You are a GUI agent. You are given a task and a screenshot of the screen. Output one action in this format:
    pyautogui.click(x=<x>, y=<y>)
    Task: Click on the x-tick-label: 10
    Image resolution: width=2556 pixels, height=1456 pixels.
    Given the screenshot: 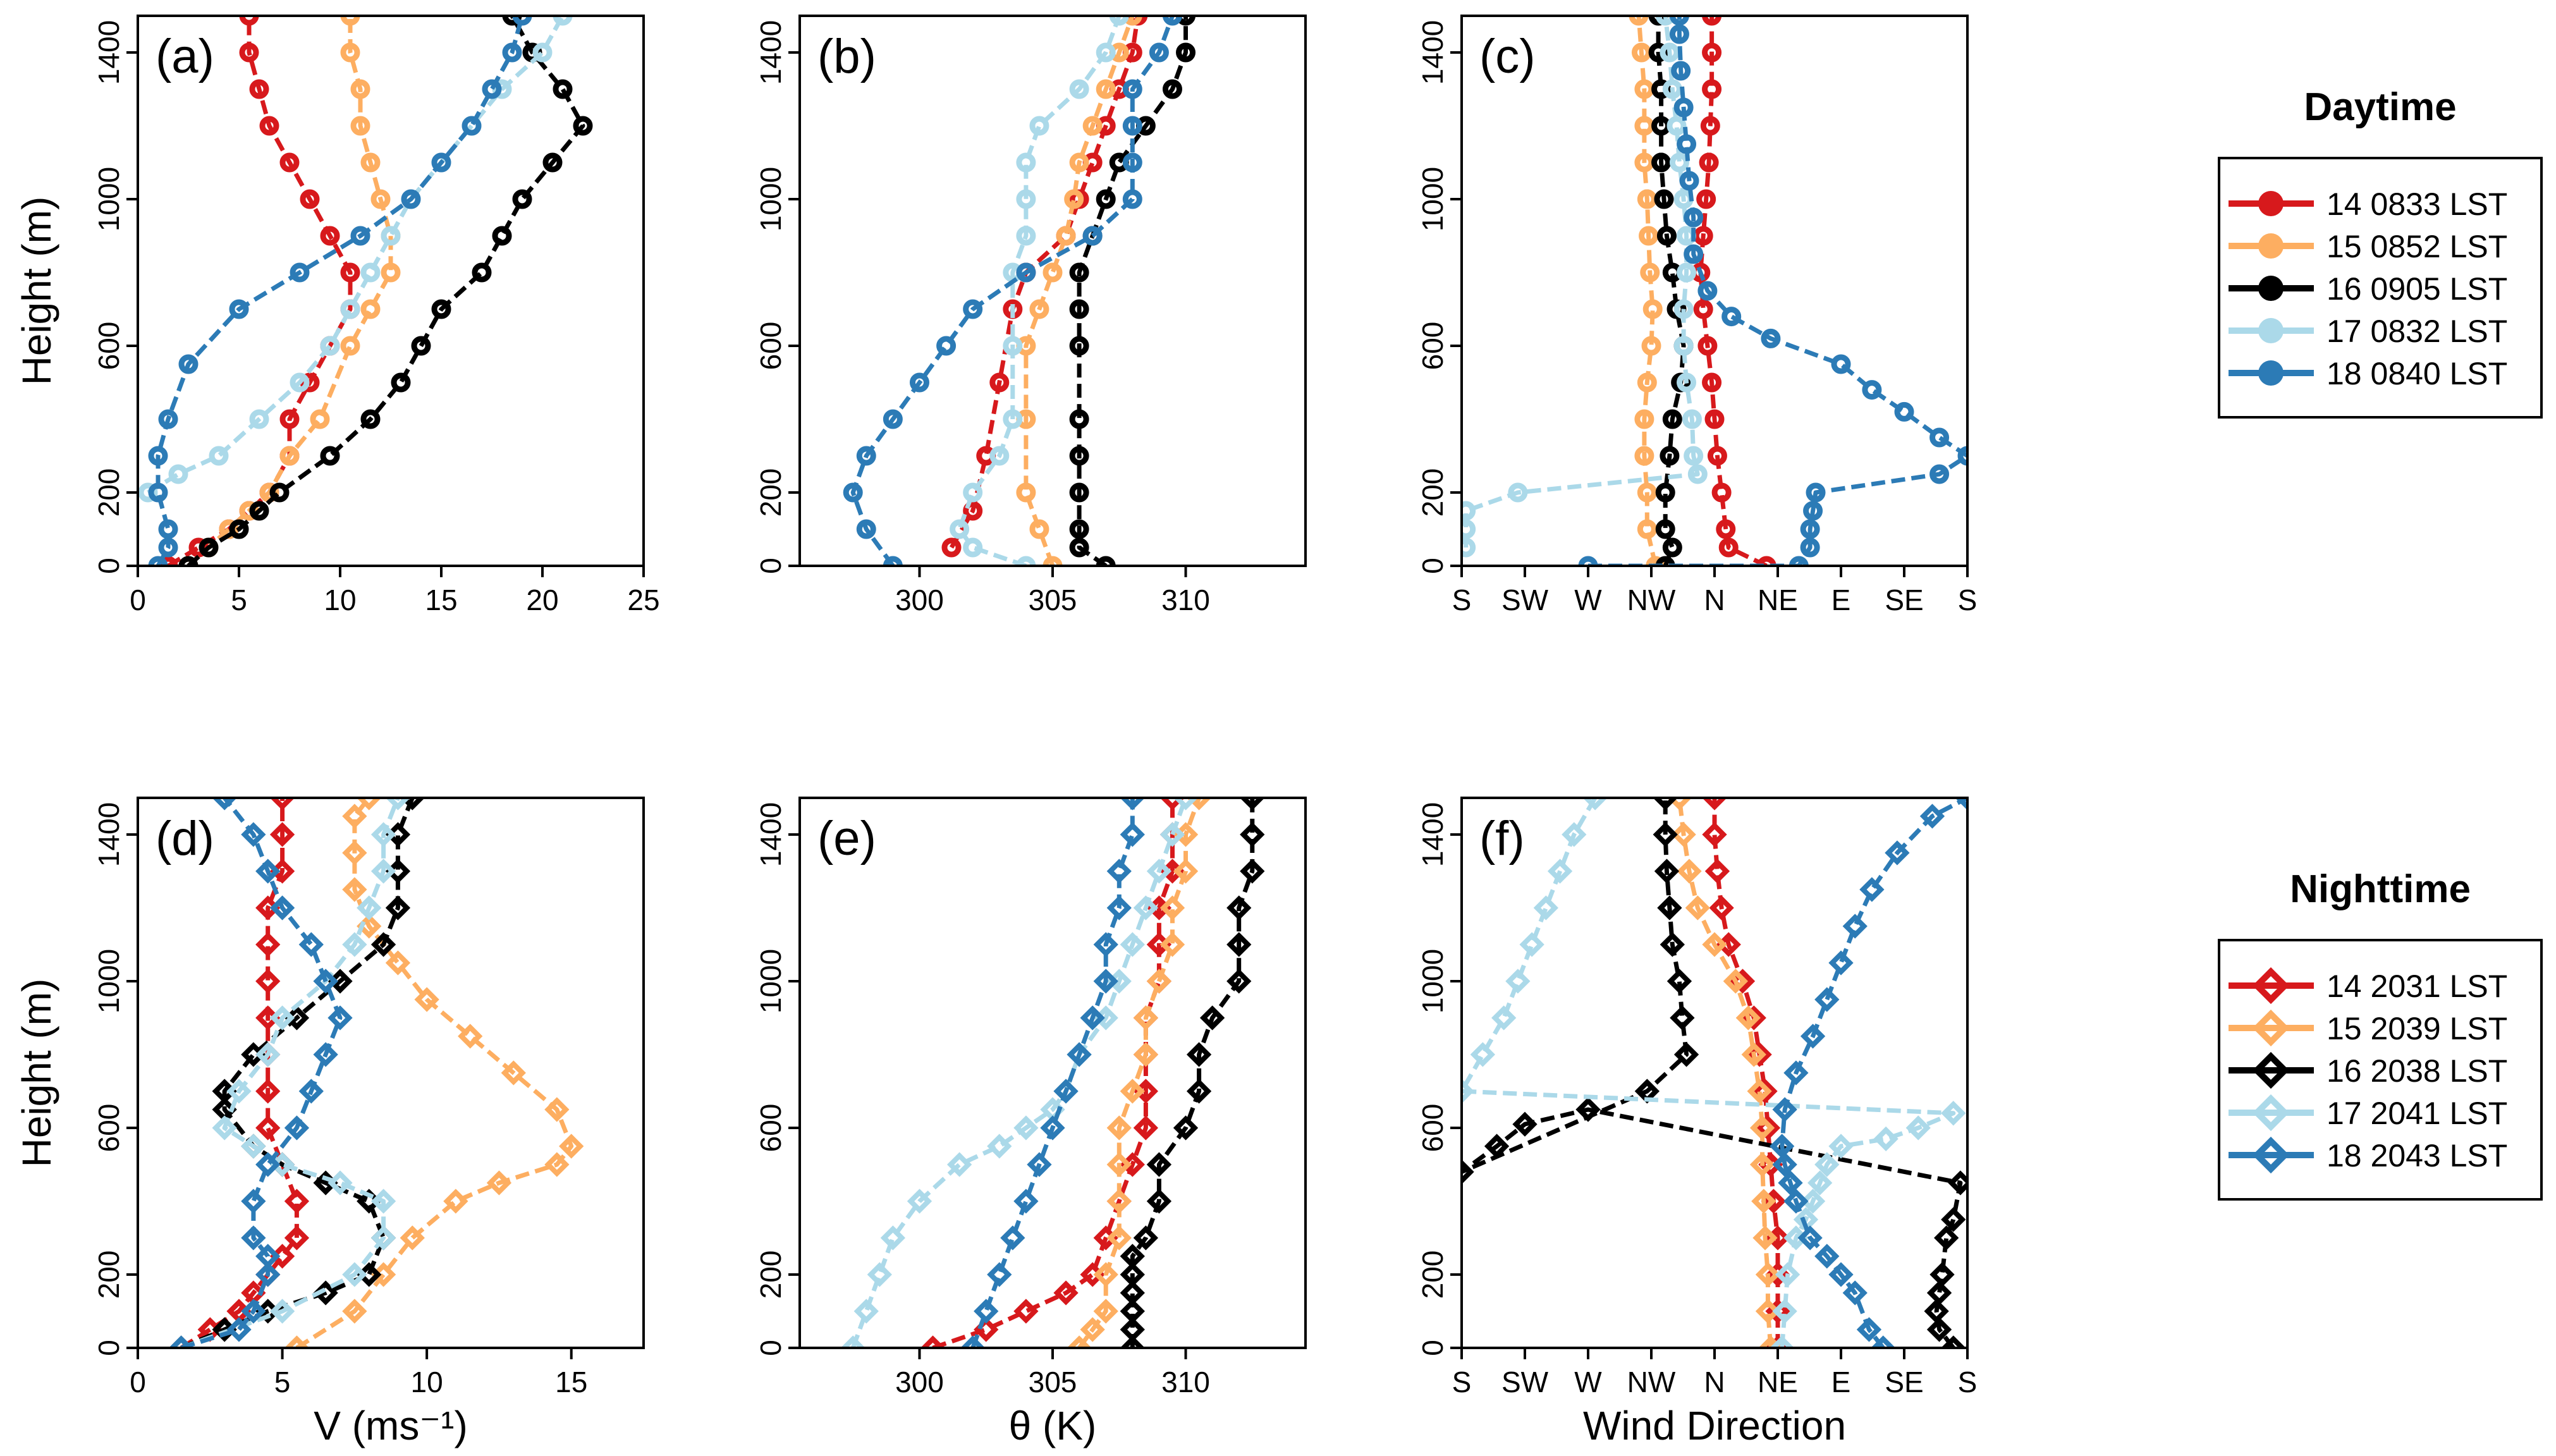 What is the action you would take?
    pyautogui.click(x=340, y=600)
    